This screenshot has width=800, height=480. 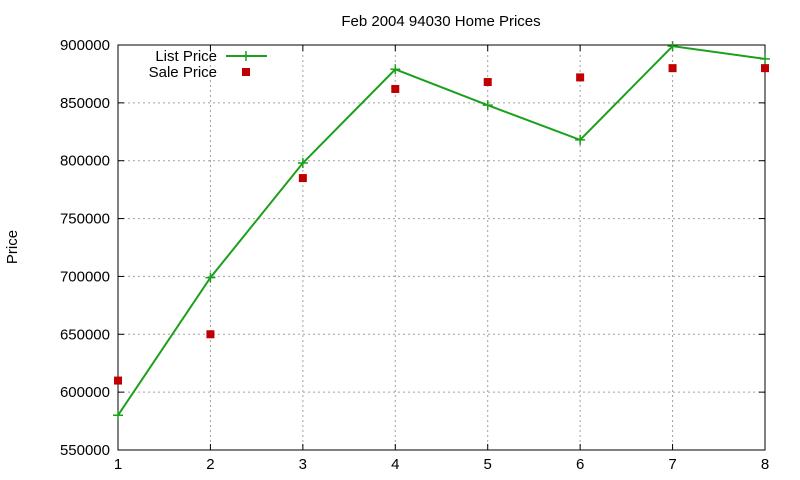 What do you see at coordinates (186, 56) in the screenshot?
I see `legend-label: List Price` at bounding box center [186, 56].